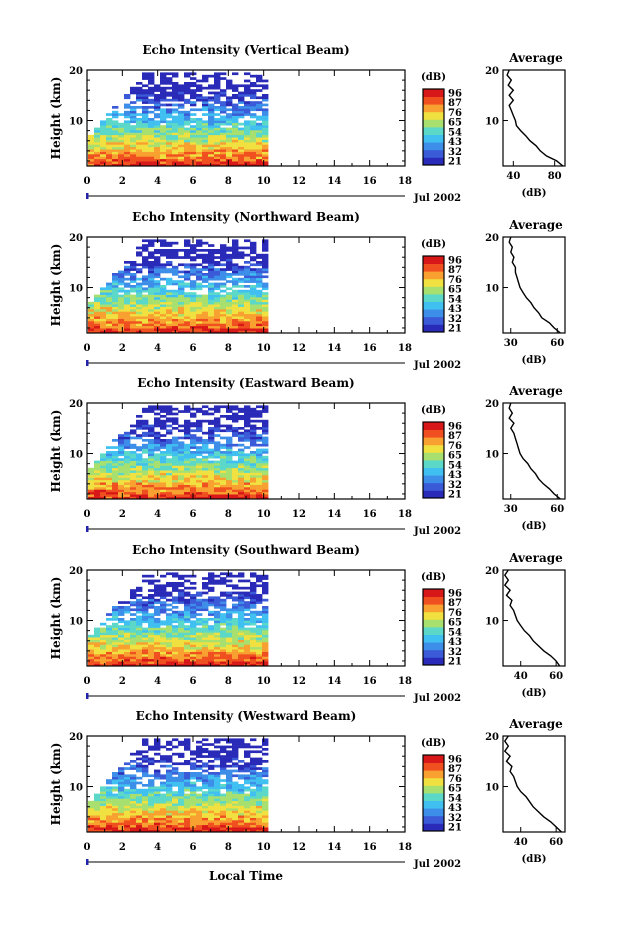  What do you see at coordinates (299, 181) in the screenshot?
I see `x-tick-label: 12` at bounding box center [299, 181].